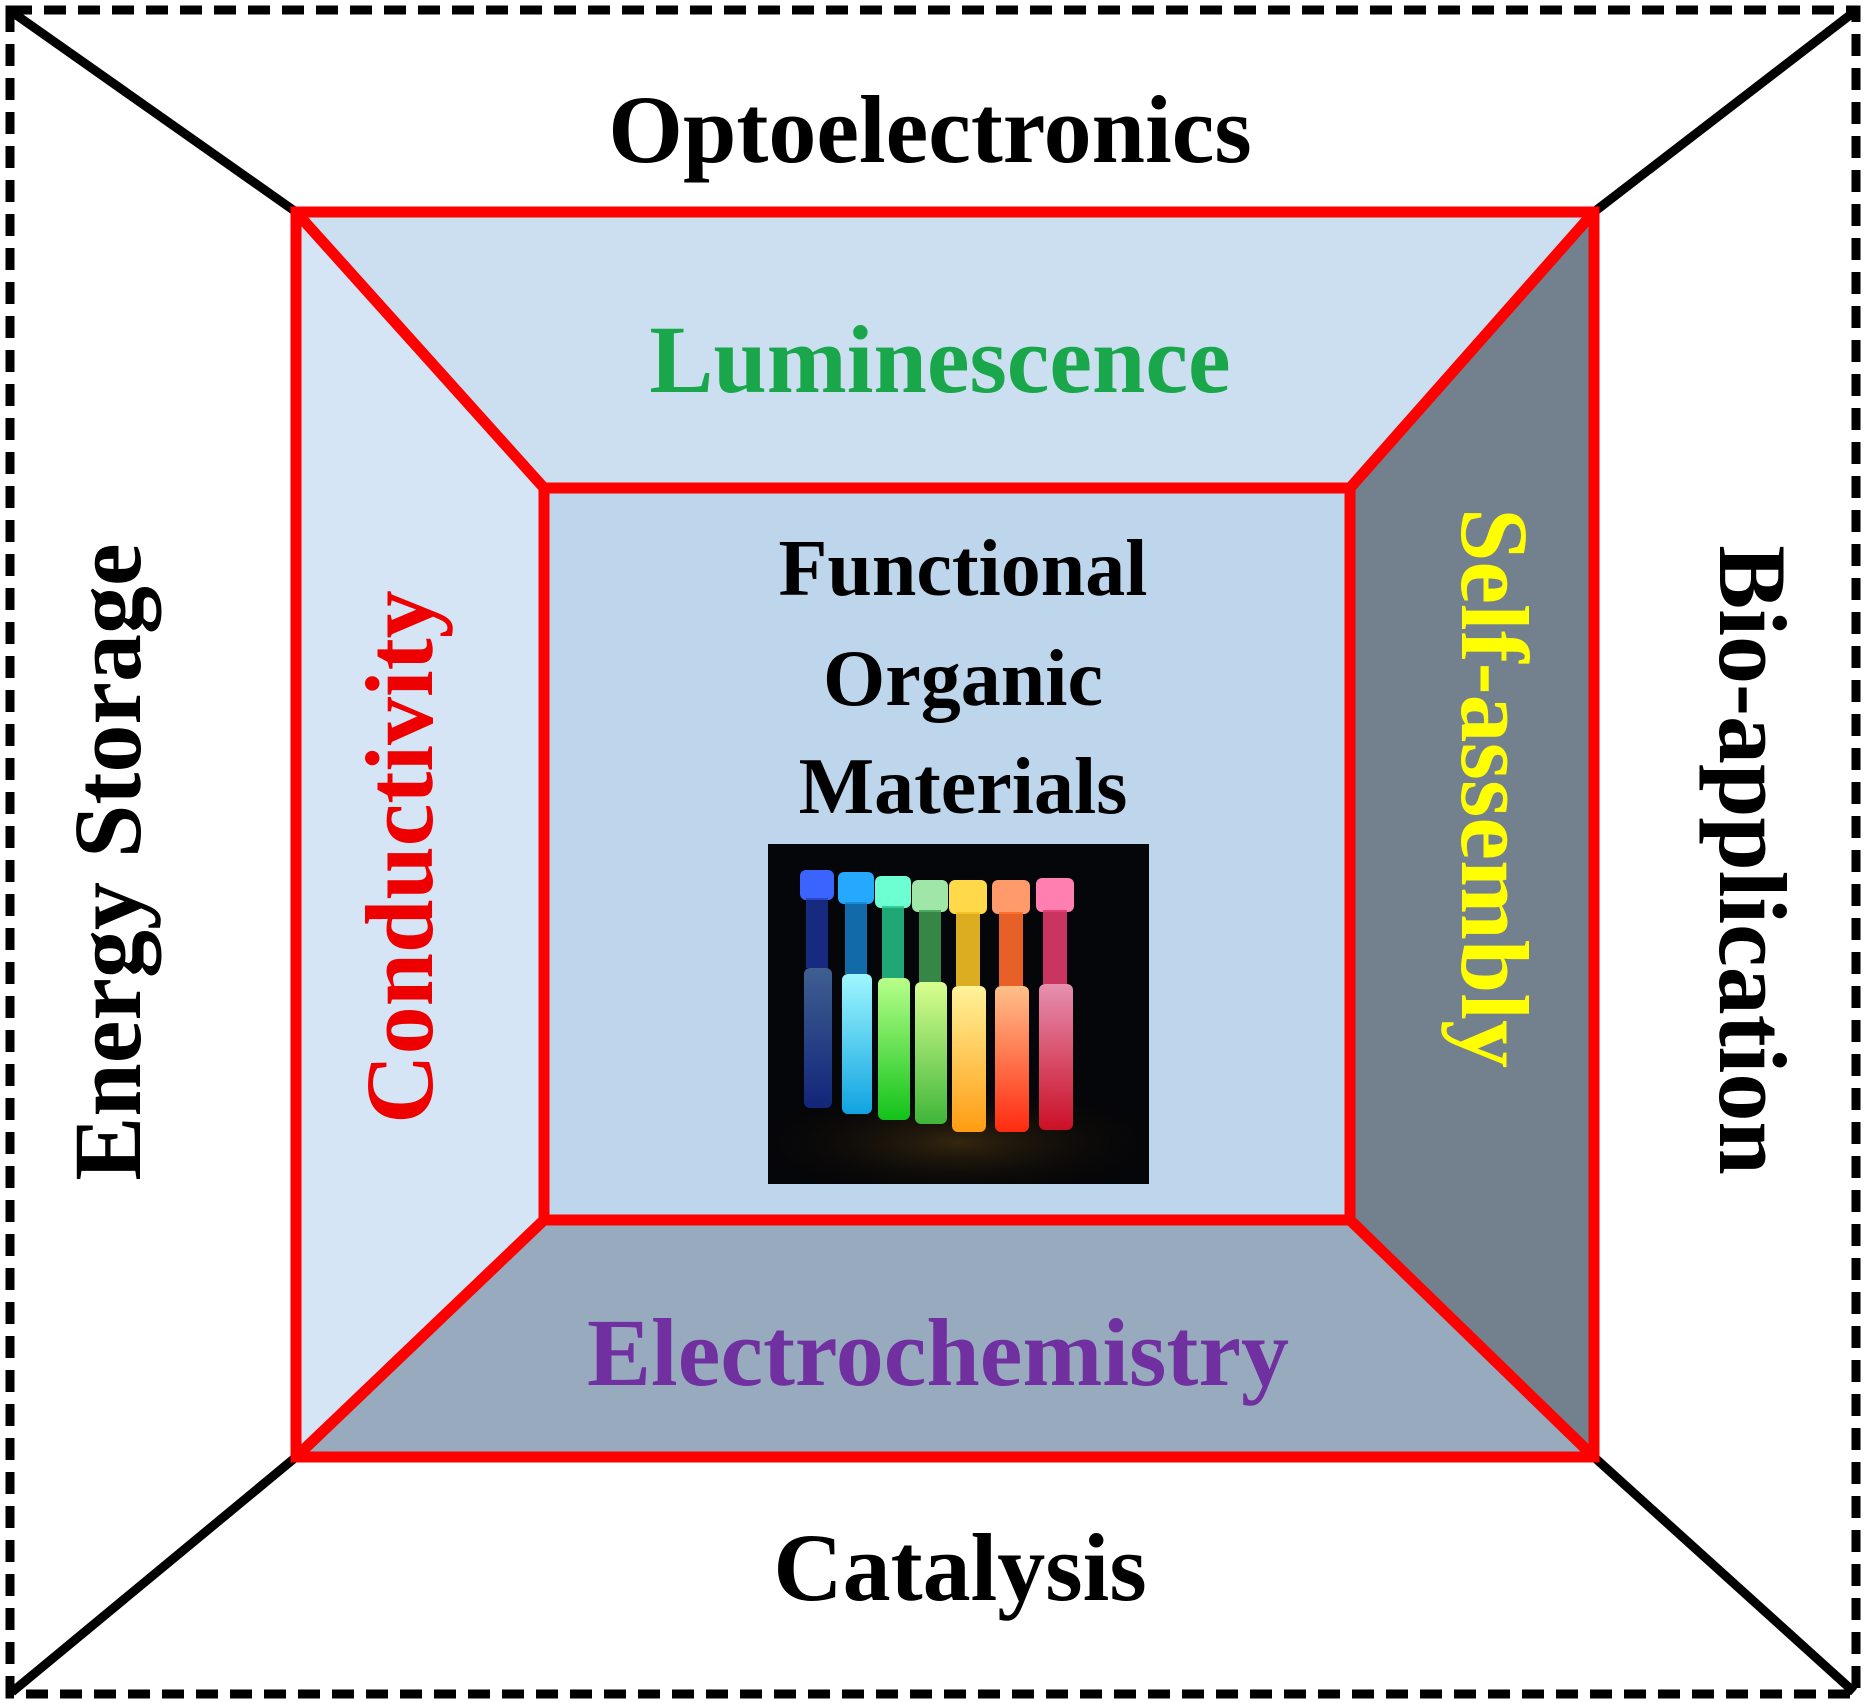 The image size is (1866, 1704). Describe the element at coordinates (939, 359) in the screenshot. I see `label-luminescence: Luminescence` at that location.